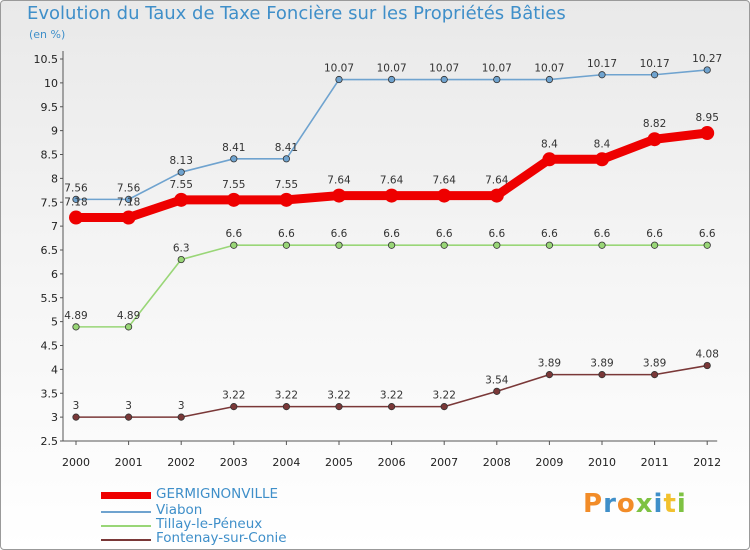 The height and width of the screenshot is (550, 750). Describe the element at coordinates (655, 462) in the screenshot. I see `x-tick-label: 2011` at that location.